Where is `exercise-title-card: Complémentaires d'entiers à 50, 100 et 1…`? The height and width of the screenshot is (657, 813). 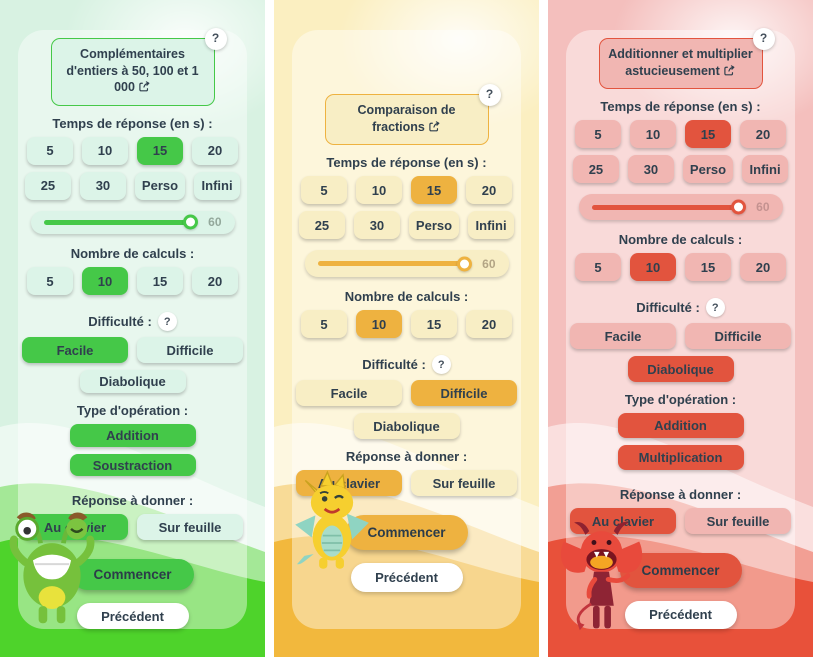
exercise-title-card: Complémentaires d'entiers à 50, 100 et 1… is located at coordinates (138, 67).